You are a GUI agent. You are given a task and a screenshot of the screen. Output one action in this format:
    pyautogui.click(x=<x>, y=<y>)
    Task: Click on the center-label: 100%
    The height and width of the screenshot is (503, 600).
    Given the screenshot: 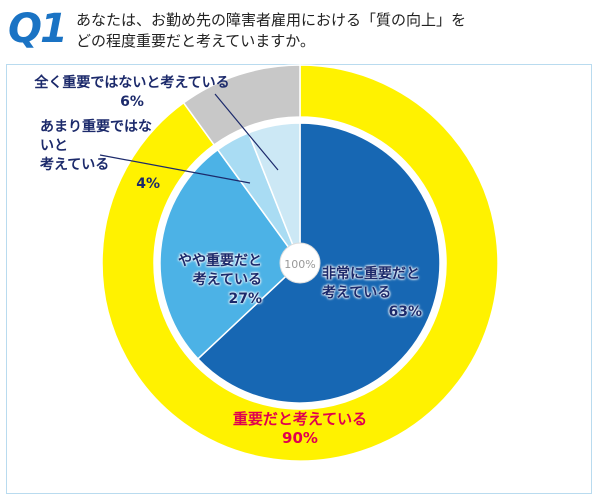 What is the action you would take?
    pyautogui.click(x=299, y=264)
    